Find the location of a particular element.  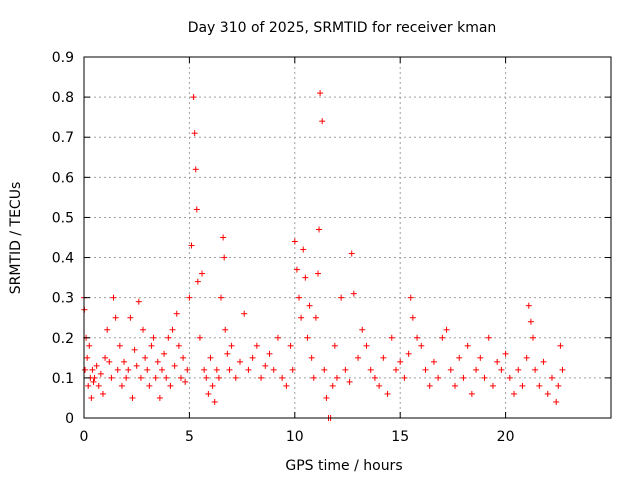

x-tick-label: 10 is located at coordinates (295, 437).